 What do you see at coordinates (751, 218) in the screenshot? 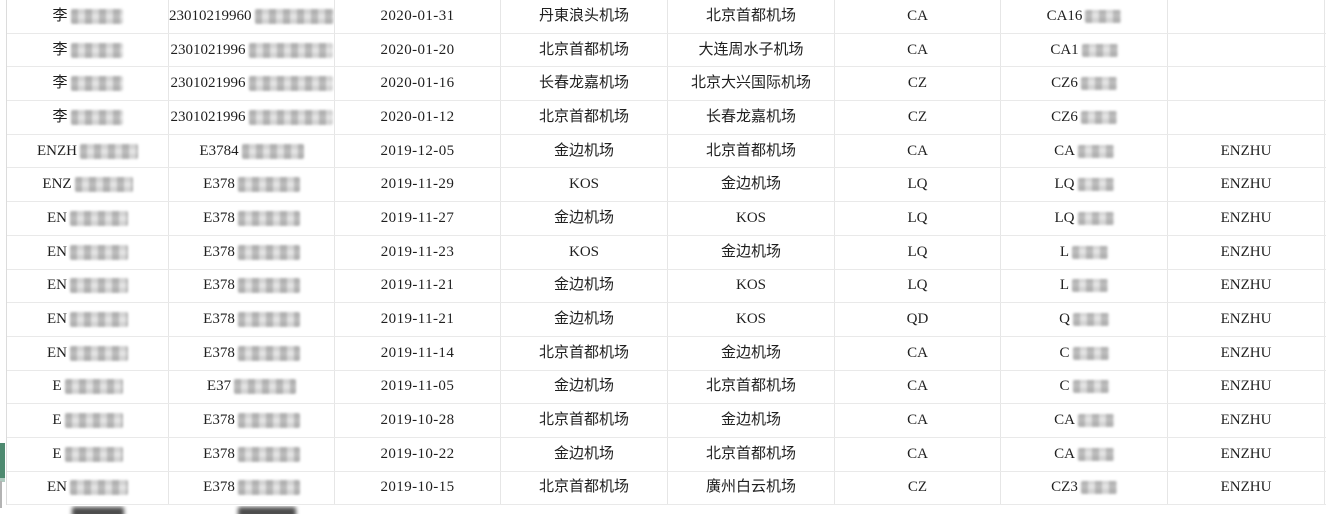
I see `cell-to: KOS` at bounding box center [751, 218].